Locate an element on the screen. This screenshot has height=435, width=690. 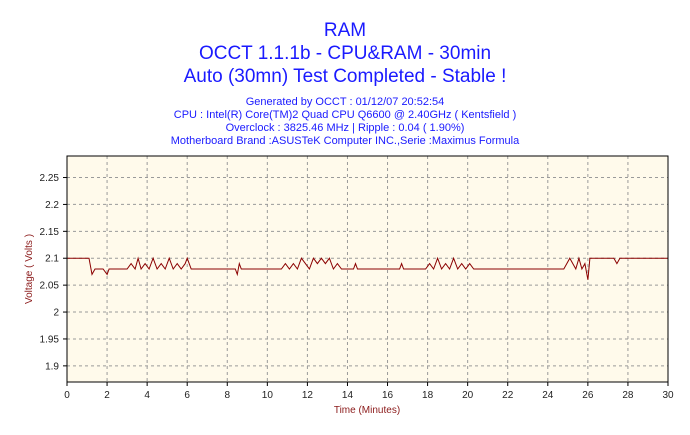
y-tick-label: 1.95 is located at coordinates (50, 339).